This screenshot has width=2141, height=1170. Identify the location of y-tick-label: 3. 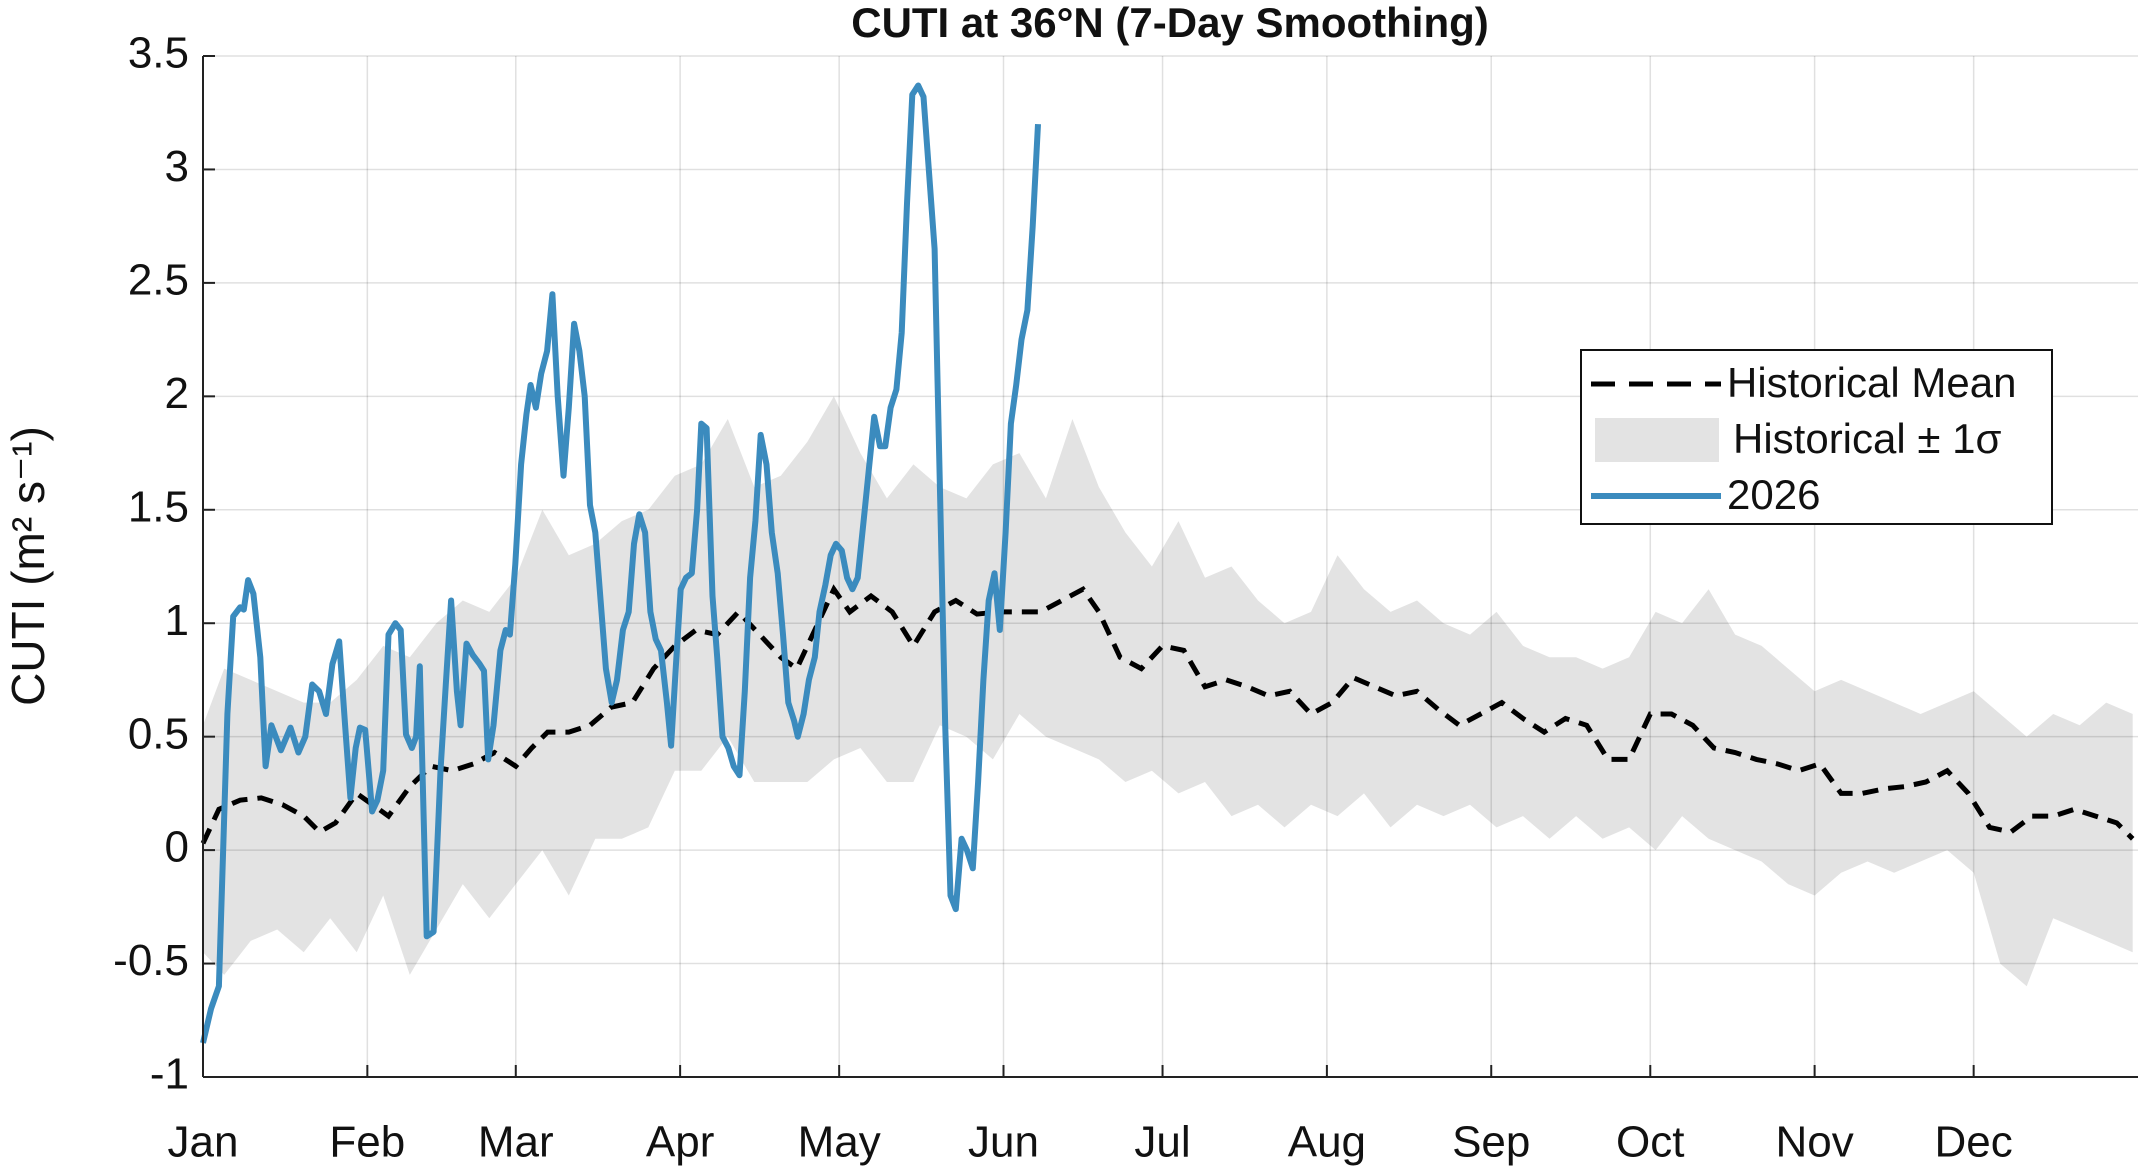
(177, 166).